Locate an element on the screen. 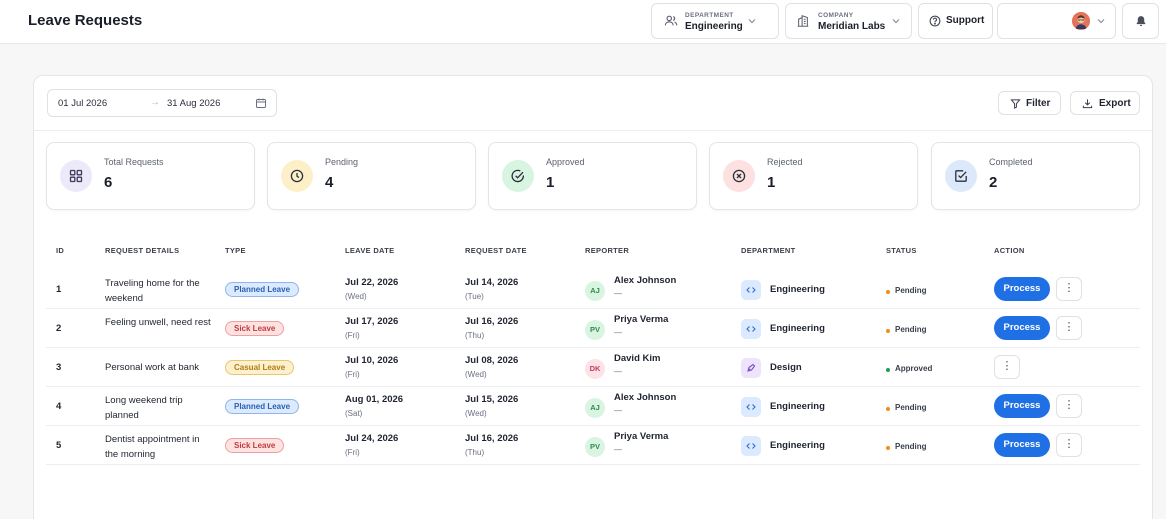  leave-date-value: Aug 01, 2026 is located at coordinates (374, 399).